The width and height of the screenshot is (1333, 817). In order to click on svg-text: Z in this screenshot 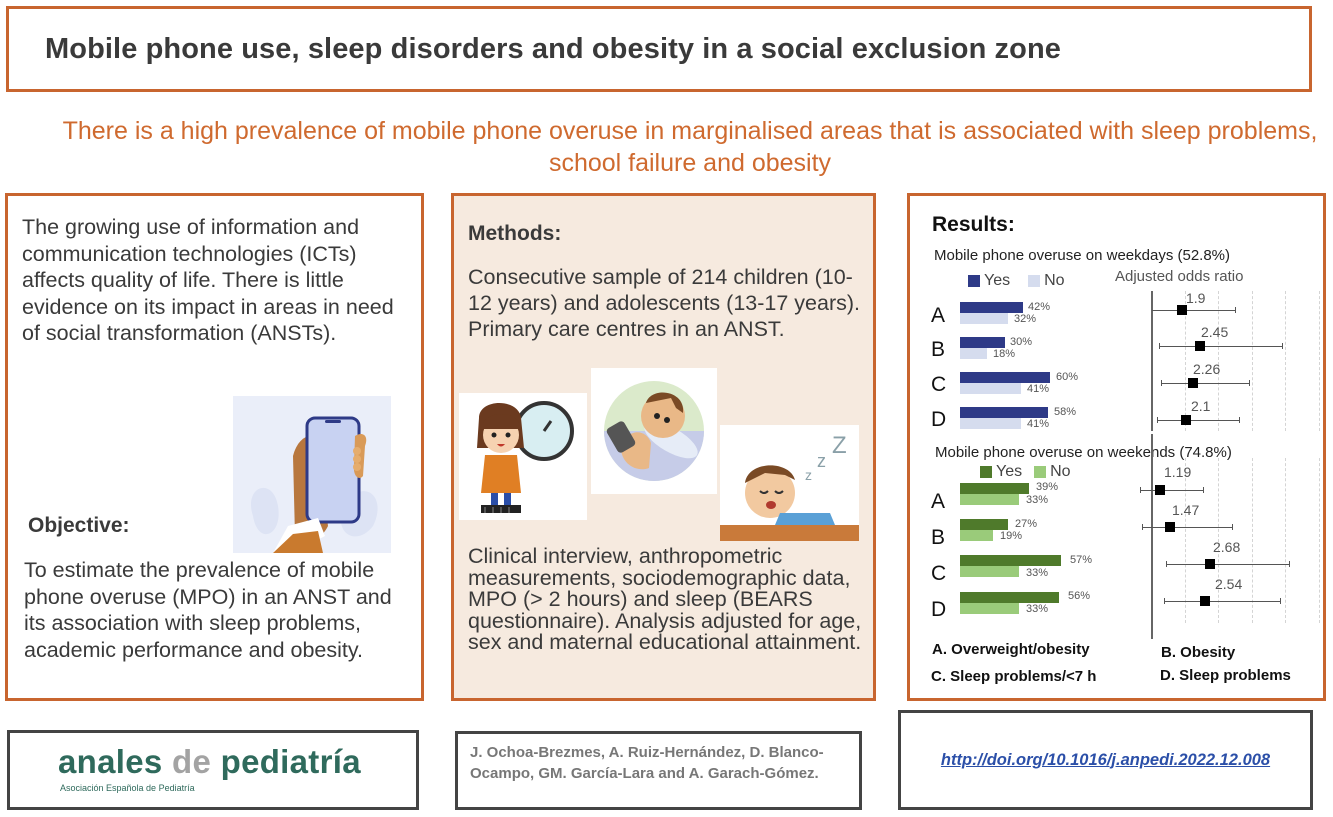, I will do `click(839, 445)`.